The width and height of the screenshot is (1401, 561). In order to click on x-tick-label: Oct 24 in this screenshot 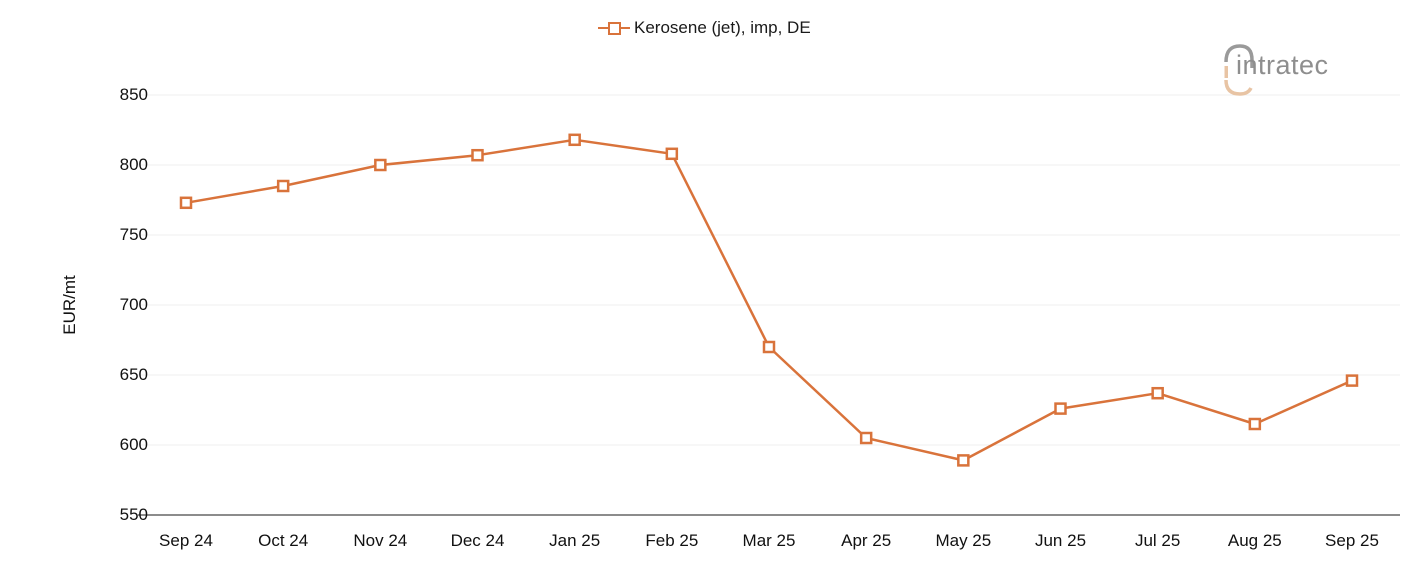, I will do `click(283, 540)`.